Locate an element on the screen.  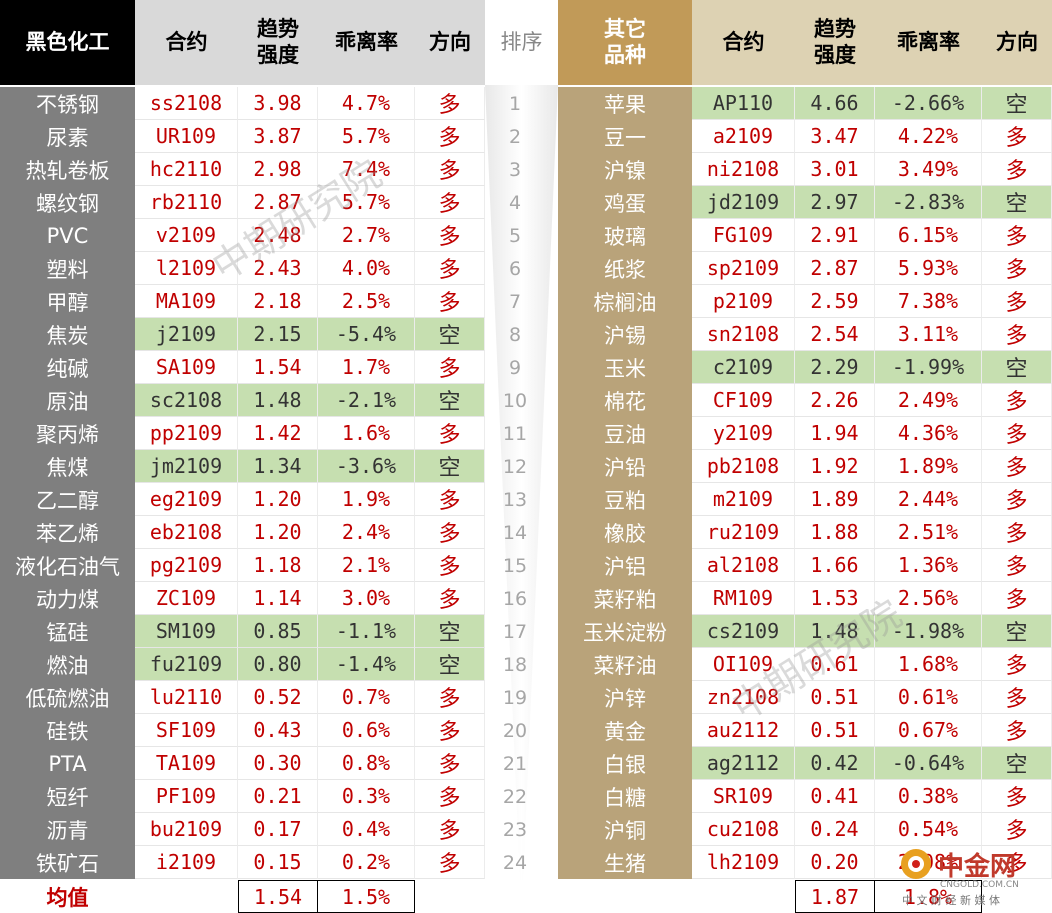
left-row-11-contract-code: pp2109 is located at coordinates (186, 433).